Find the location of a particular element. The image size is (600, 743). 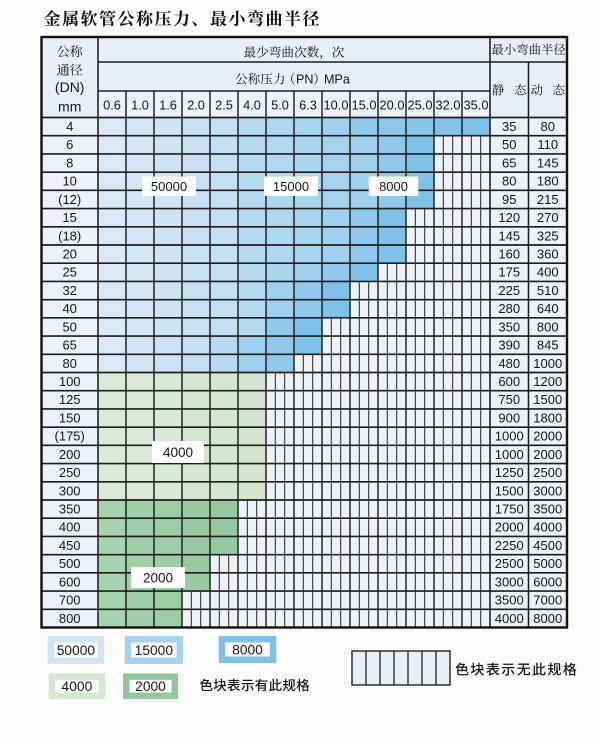

svg-text: 215 is located at coordinates (548, 199).